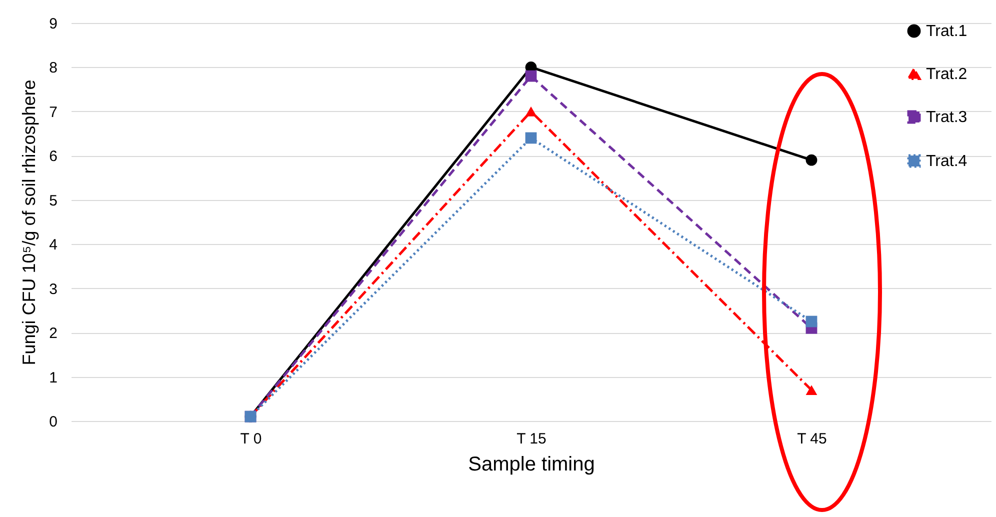 The width and height of the screenshot is (996, 517). Describe the element at coordinates (812, 439) in the screenshot. I see `x-tick-label: T 45` at that location.